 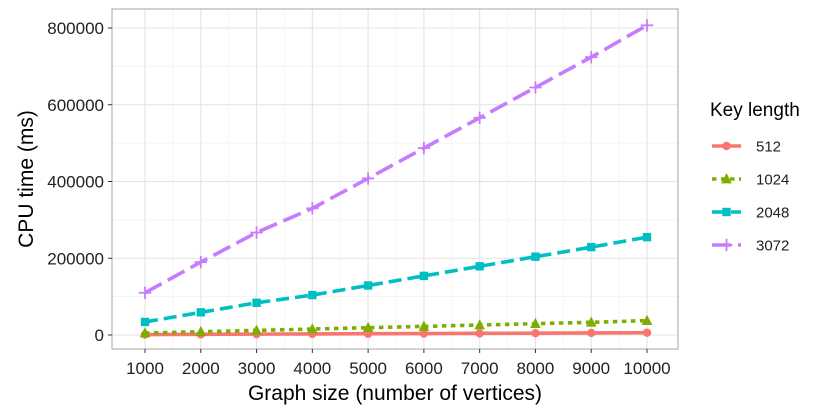 What do you see at coordinates (145, 368) in the screenshot?
I see `x-tick-label: 1000` at bounding box center [145, 368].